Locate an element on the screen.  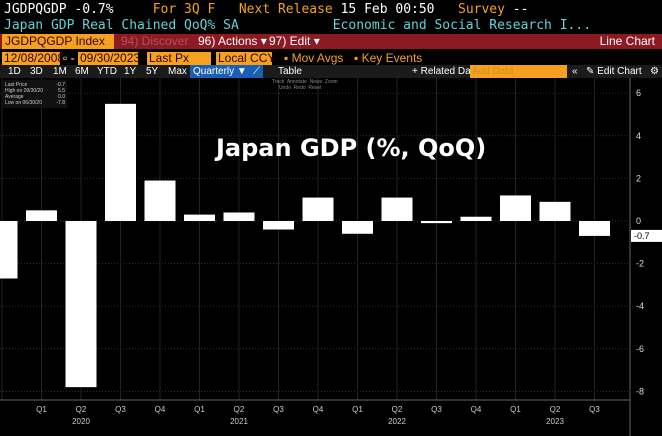
range-3d: 3D is located at coordinates (36, 71).